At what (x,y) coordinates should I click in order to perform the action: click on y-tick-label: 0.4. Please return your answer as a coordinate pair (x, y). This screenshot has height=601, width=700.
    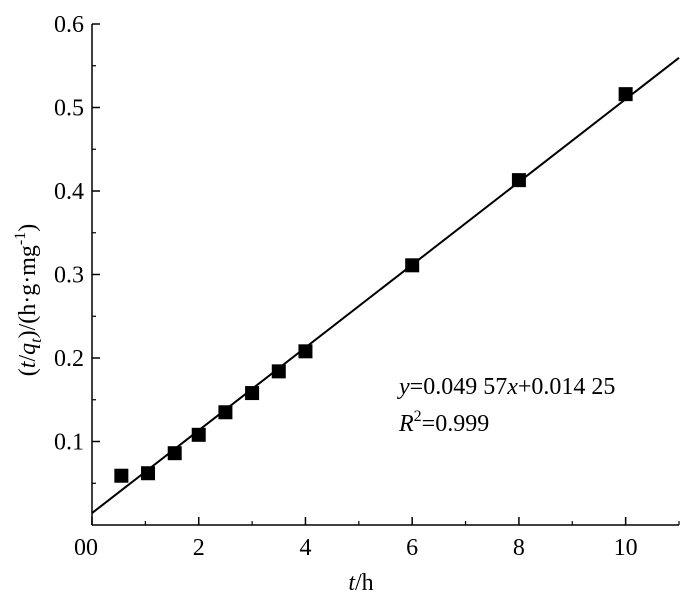
    Looking at the image, I should click on (69, 192).